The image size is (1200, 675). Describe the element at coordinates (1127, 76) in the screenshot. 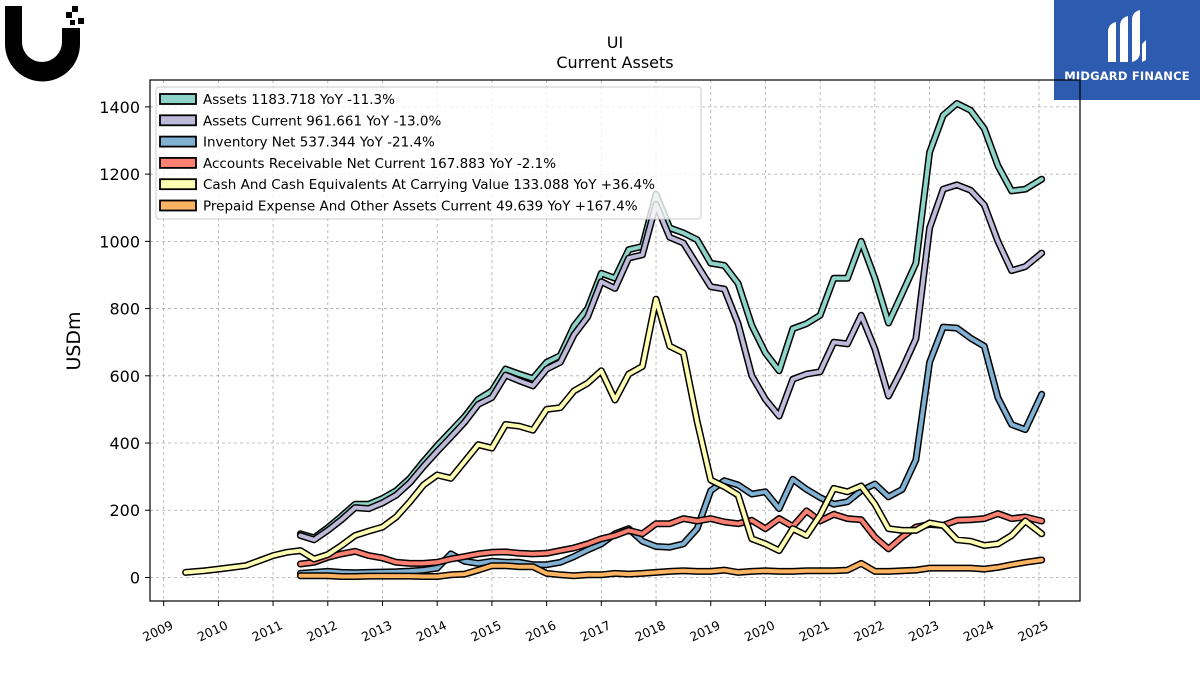

I see `midgard-brand-text: MIDGARD FINANCE` at that location.